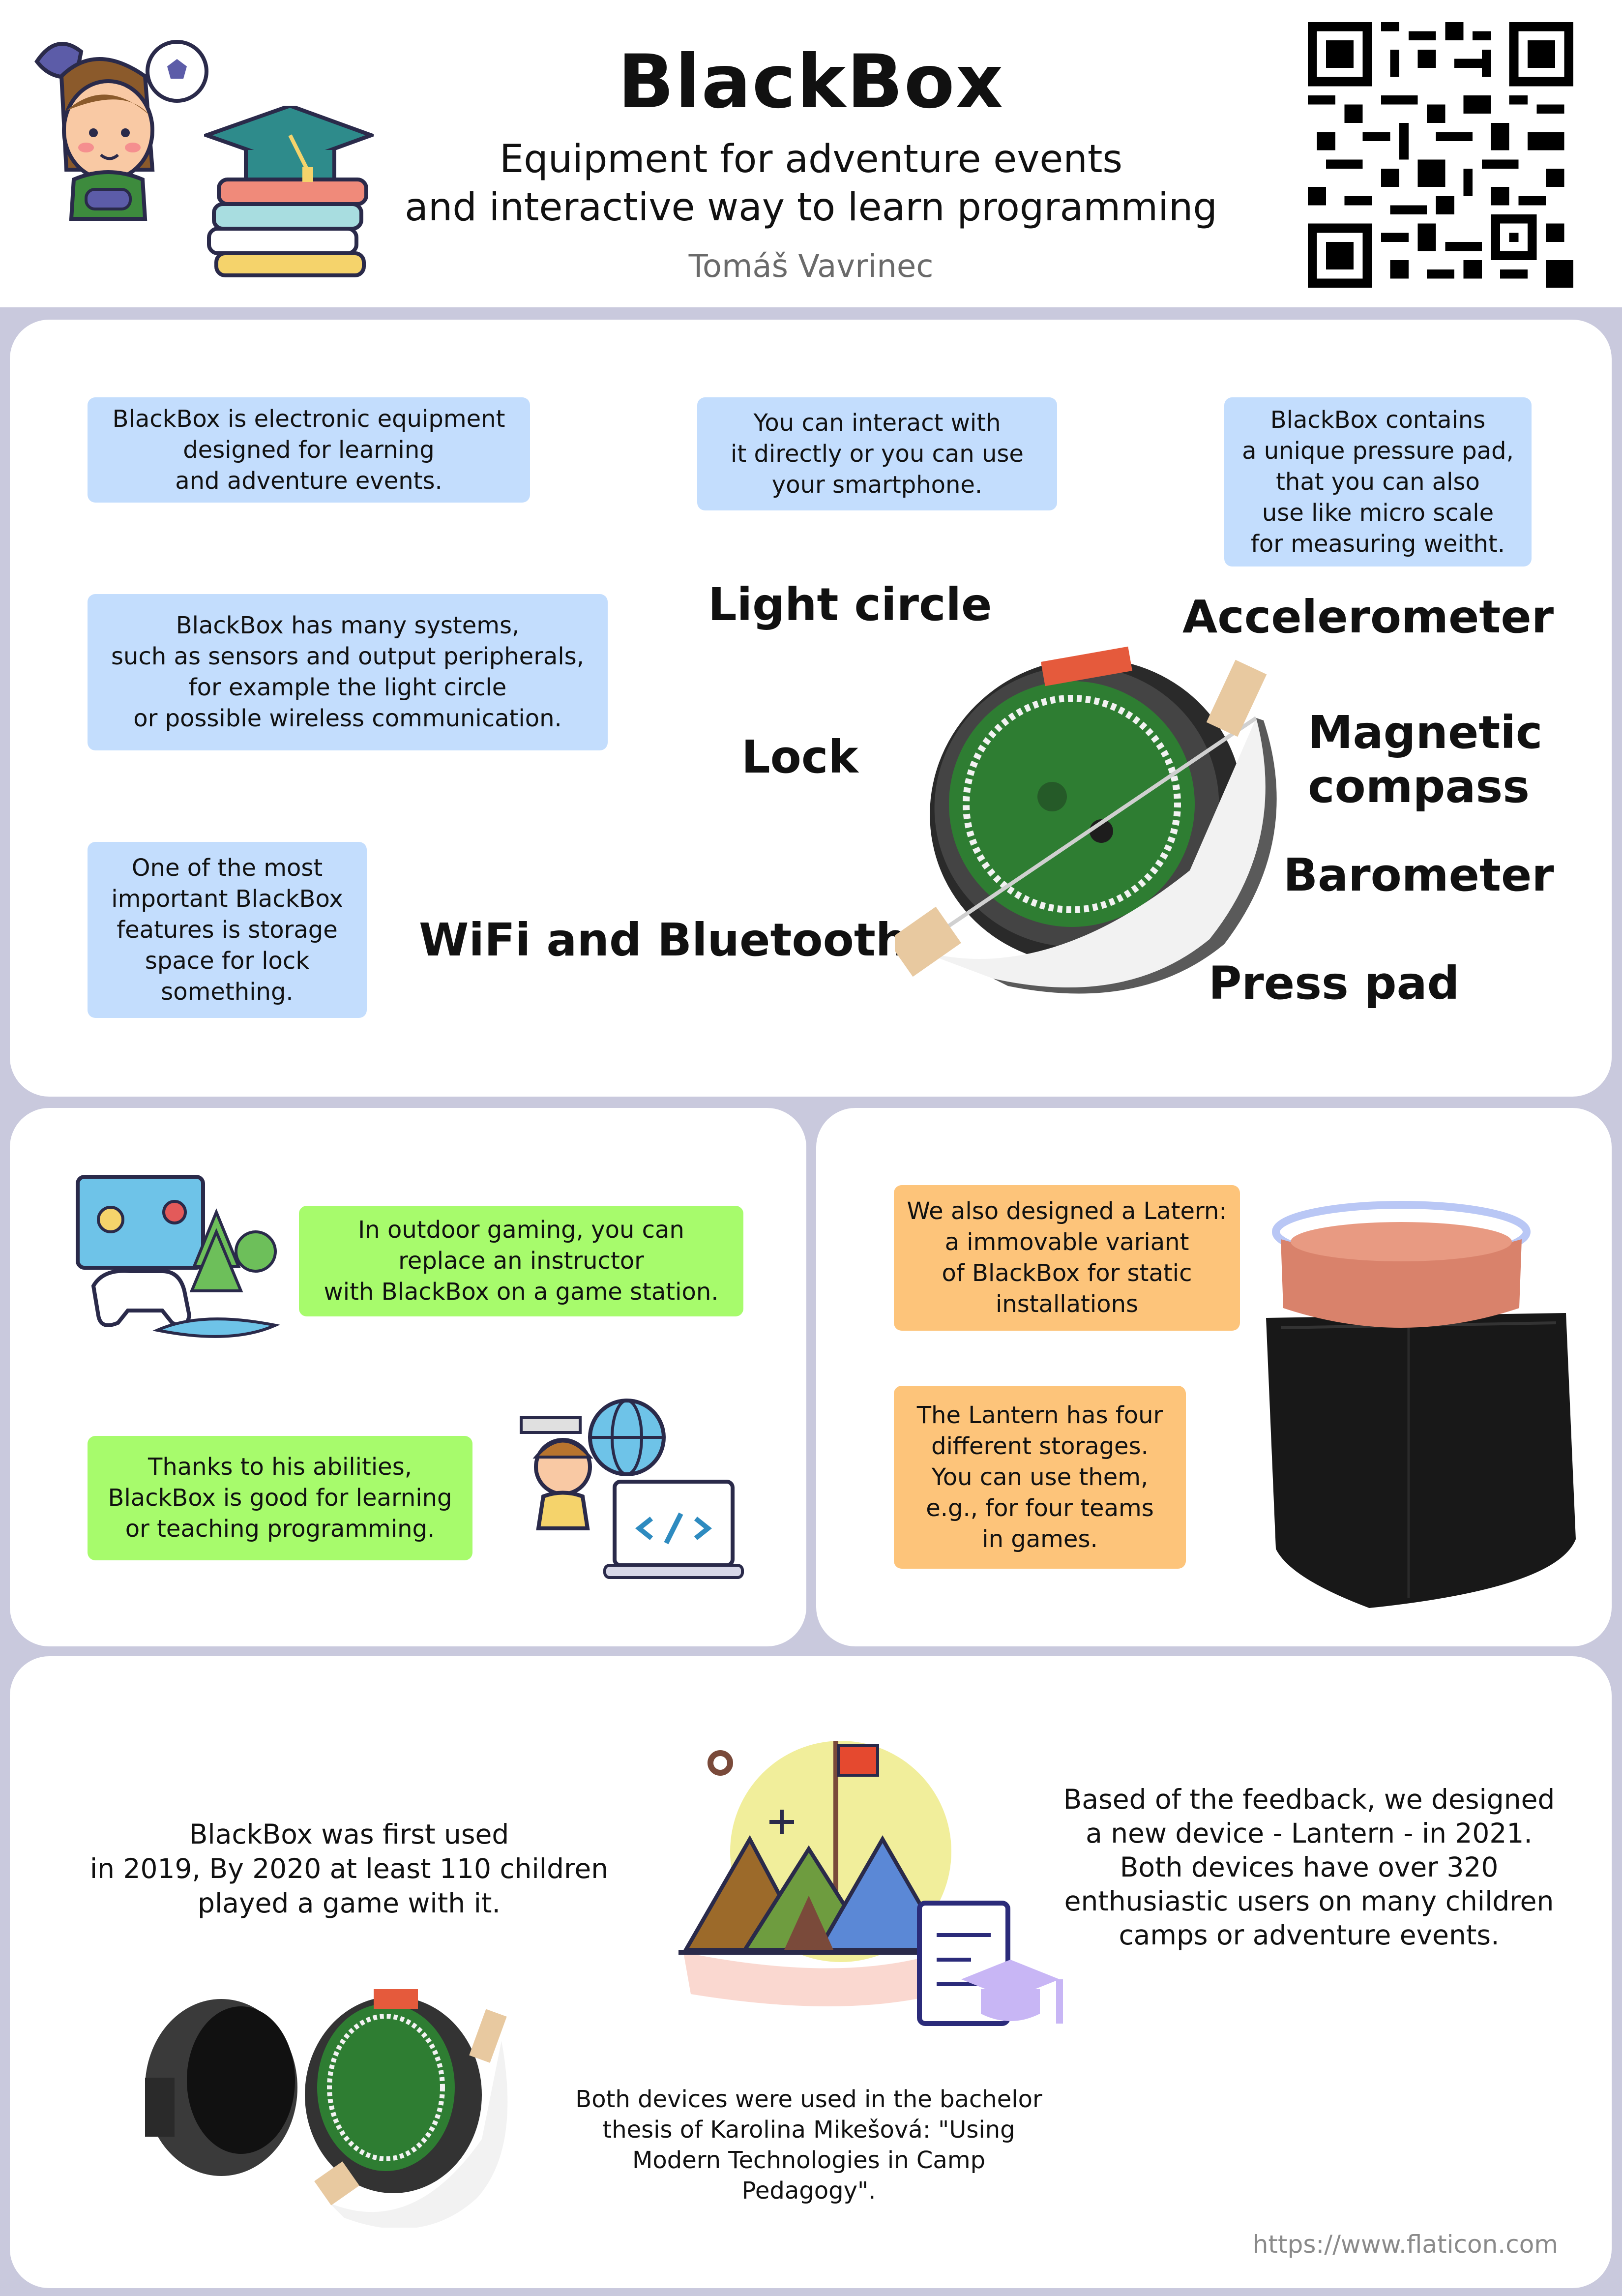 The width and height of the screenshot is (1622, 2296). I want to click on graduation-books-icon, so click(289, 191).